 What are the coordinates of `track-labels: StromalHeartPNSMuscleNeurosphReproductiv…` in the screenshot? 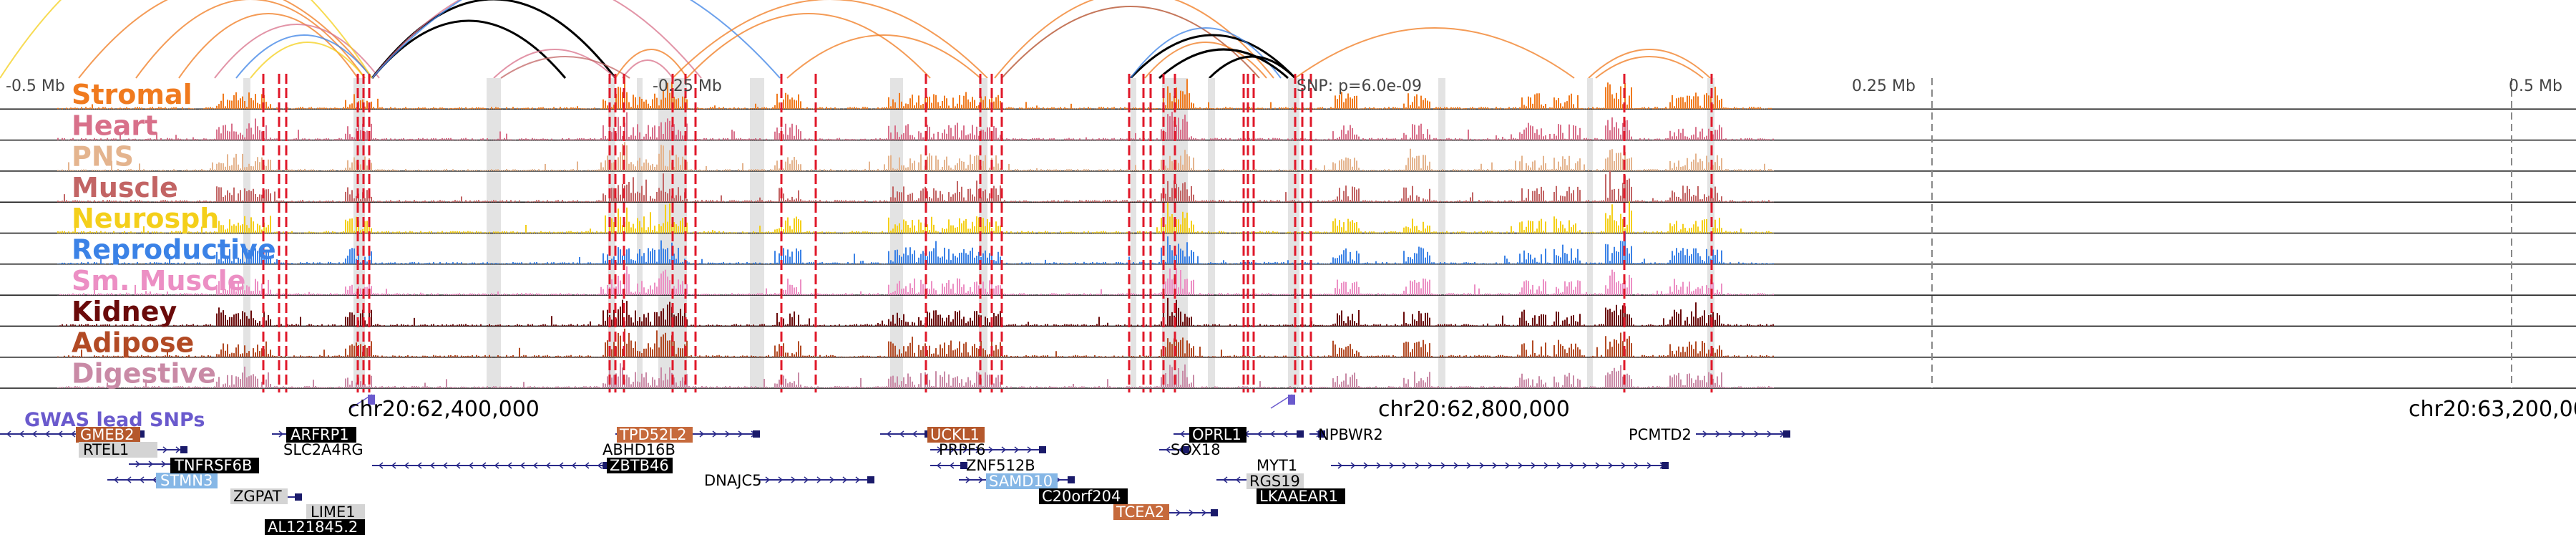 It's located at (174, 234).